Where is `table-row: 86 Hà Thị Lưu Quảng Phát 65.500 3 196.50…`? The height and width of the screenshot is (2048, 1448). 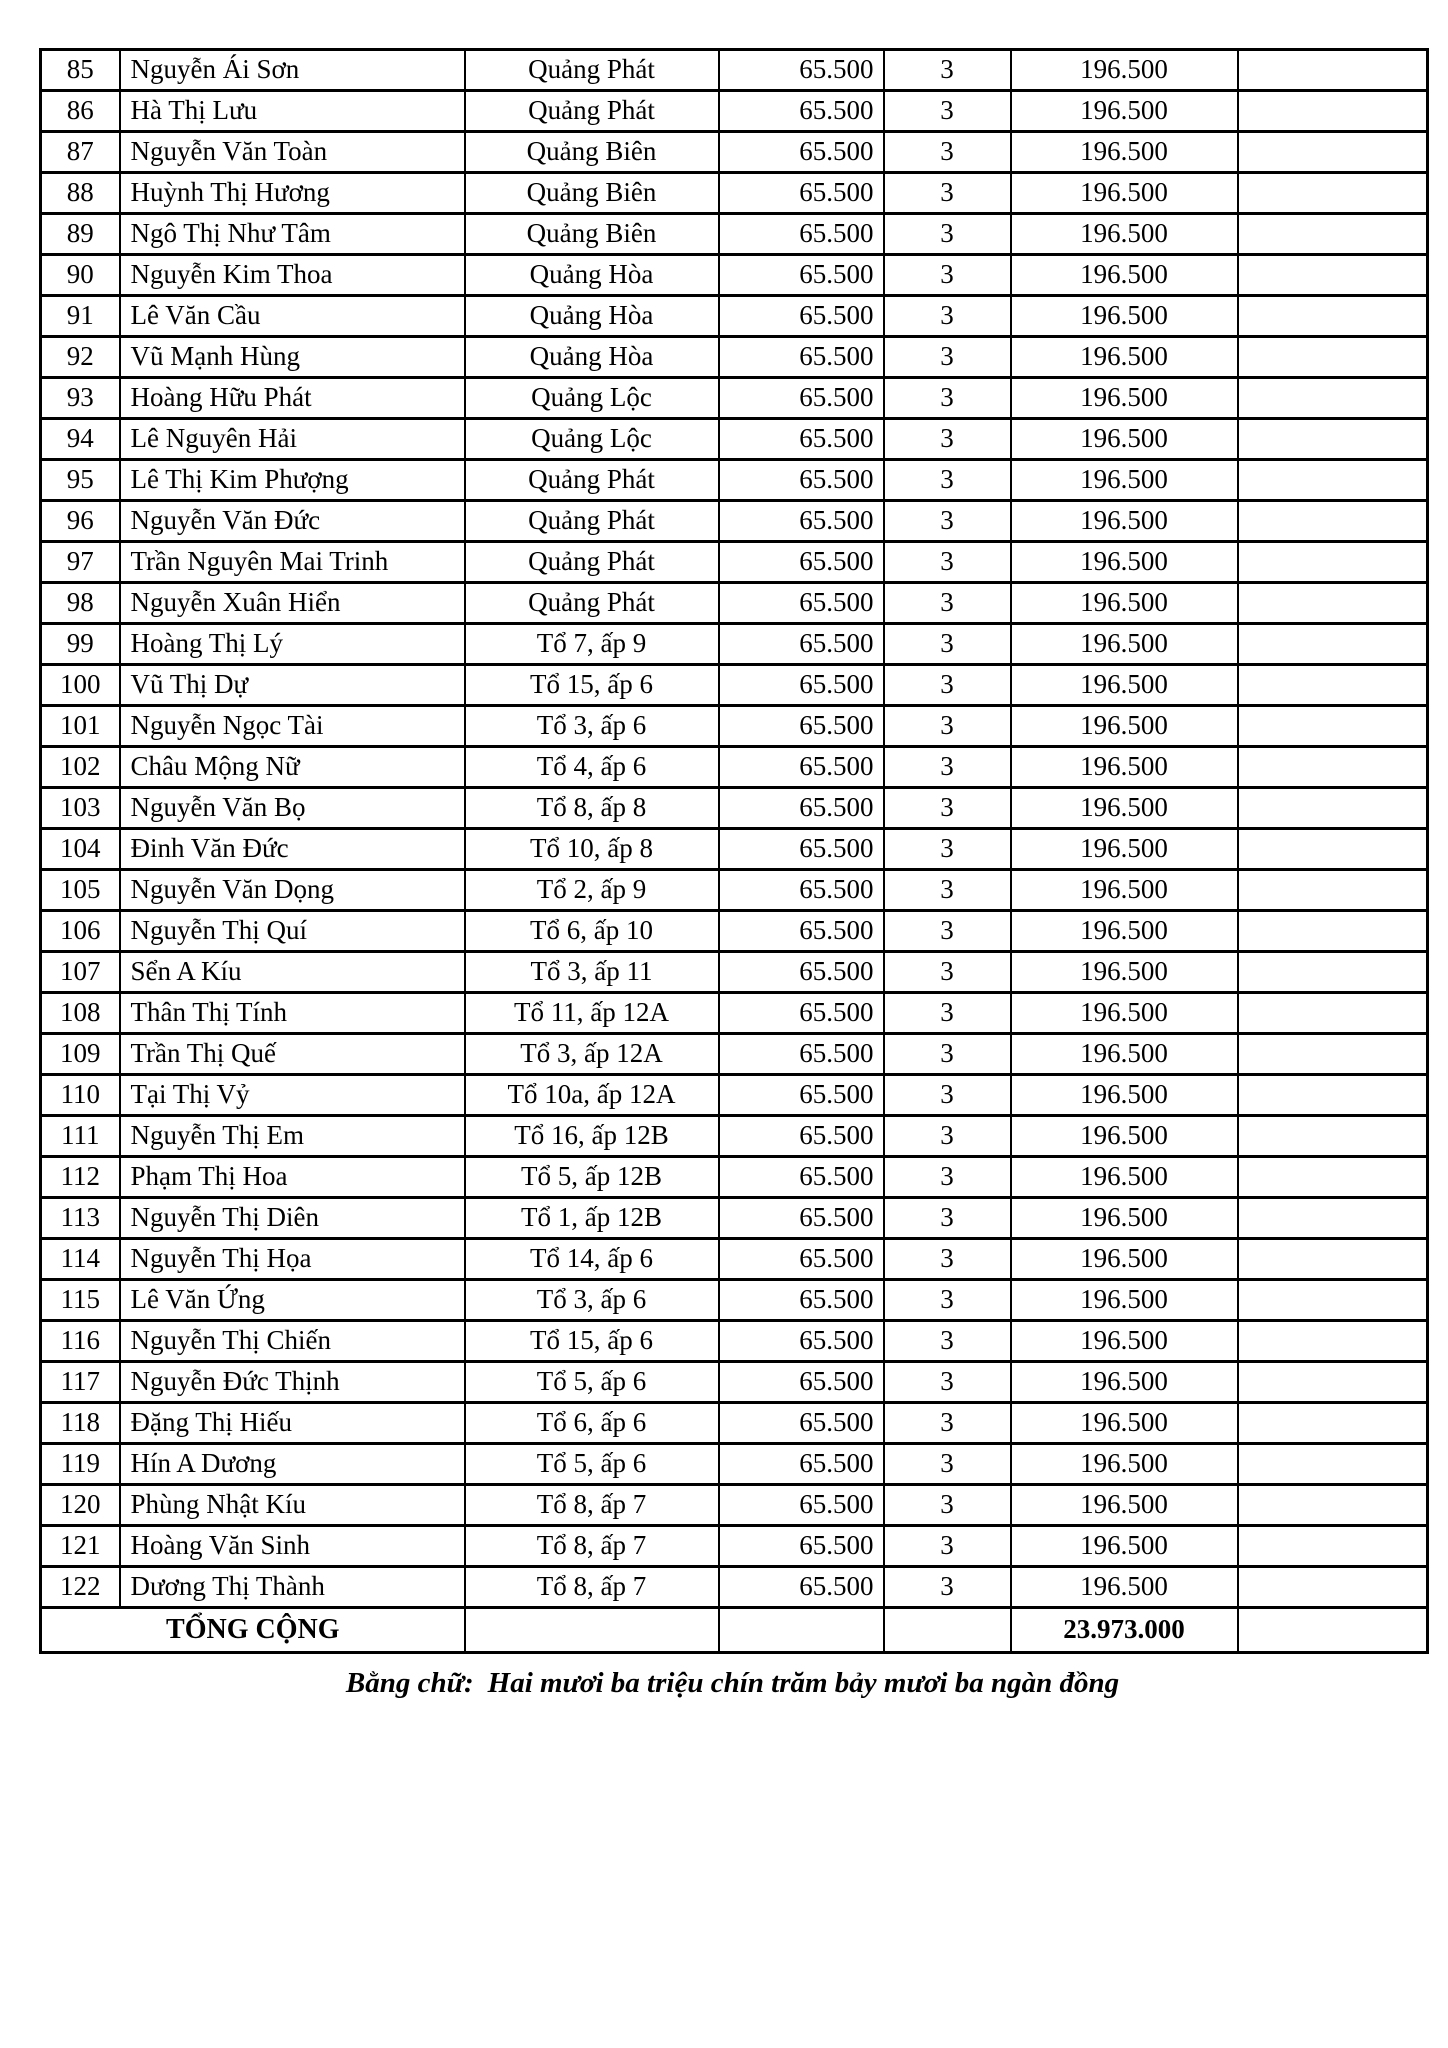 table-row: 86 Hà Thị Lưu Quảng Phát 65.500 3 196.50… is located at coordinates (734, 111).